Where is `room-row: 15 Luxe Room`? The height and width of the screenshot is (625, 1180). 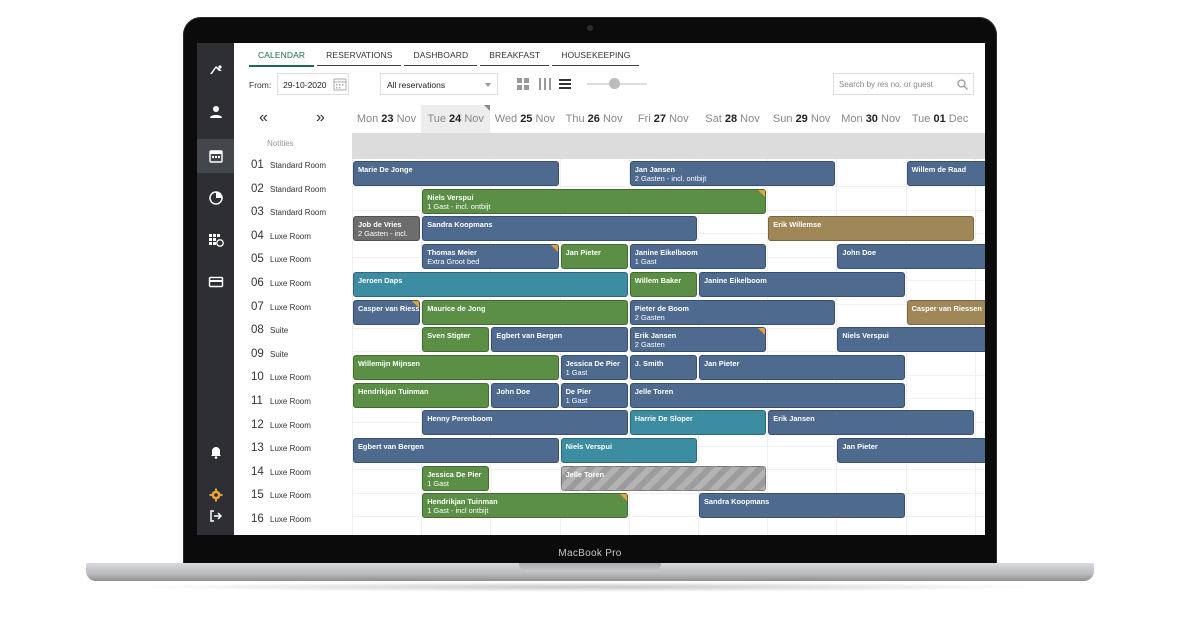 room-row: 15 Luxe Room is located at coordinates (299, 497).